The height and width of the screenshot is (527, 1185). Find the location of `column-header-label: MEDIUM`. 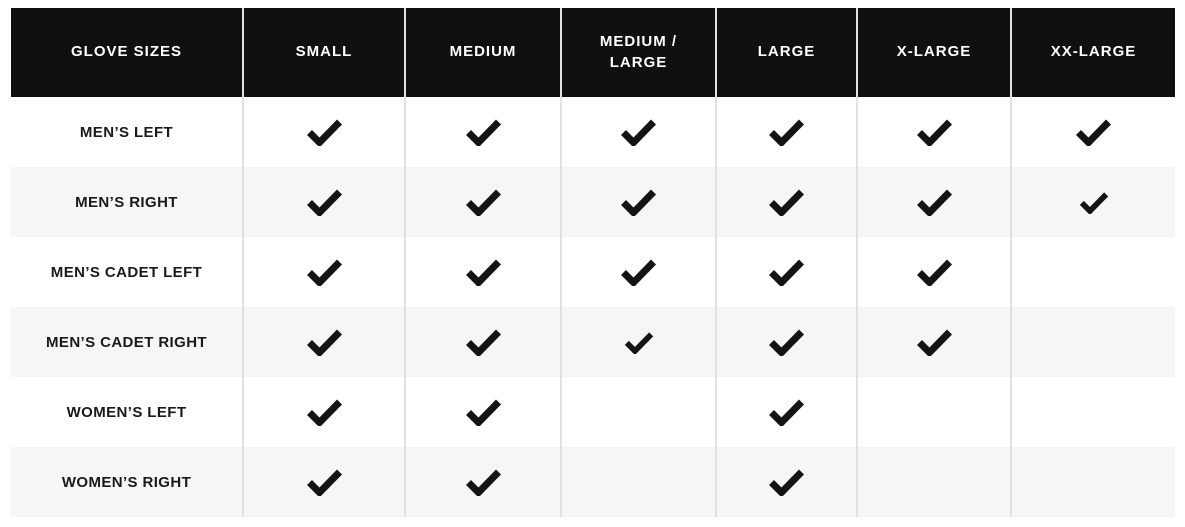

column-header-label: MEDIUM is located at coordinates (483, 52).